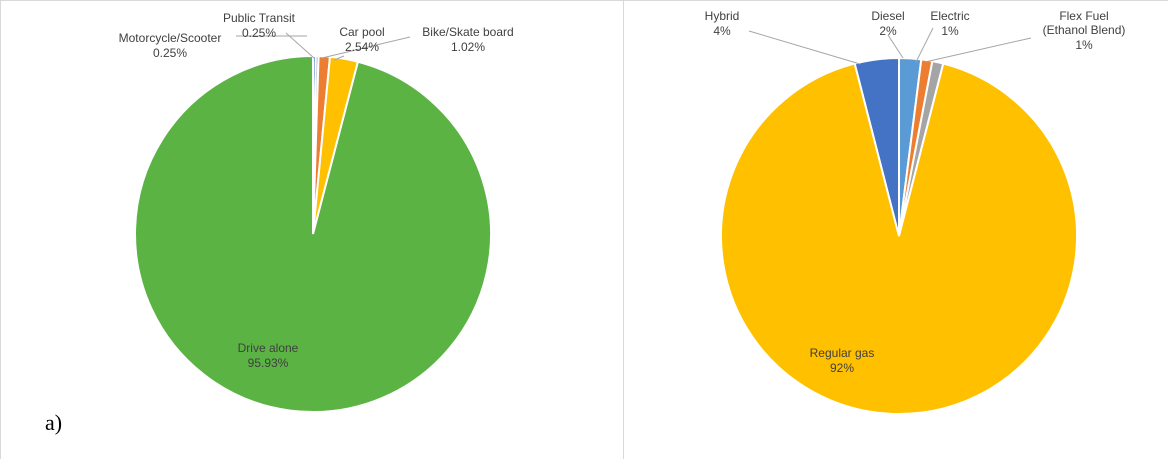  I want to click on data-label-public-transit: Public Transit 0.25%, so click(259, 25).